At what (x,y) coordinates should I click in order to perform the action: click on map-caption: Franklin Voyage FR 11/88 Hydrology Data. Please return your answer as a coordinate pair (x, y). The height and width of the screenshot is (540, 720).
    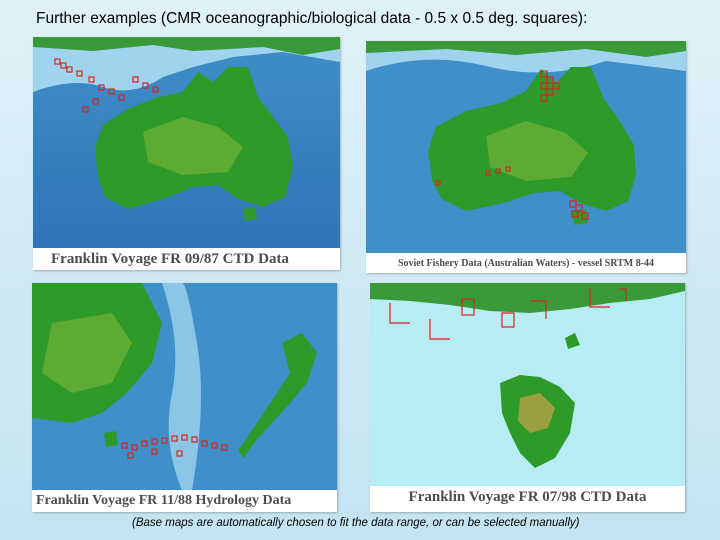
    Looking at the image, I should click on (184, 501).